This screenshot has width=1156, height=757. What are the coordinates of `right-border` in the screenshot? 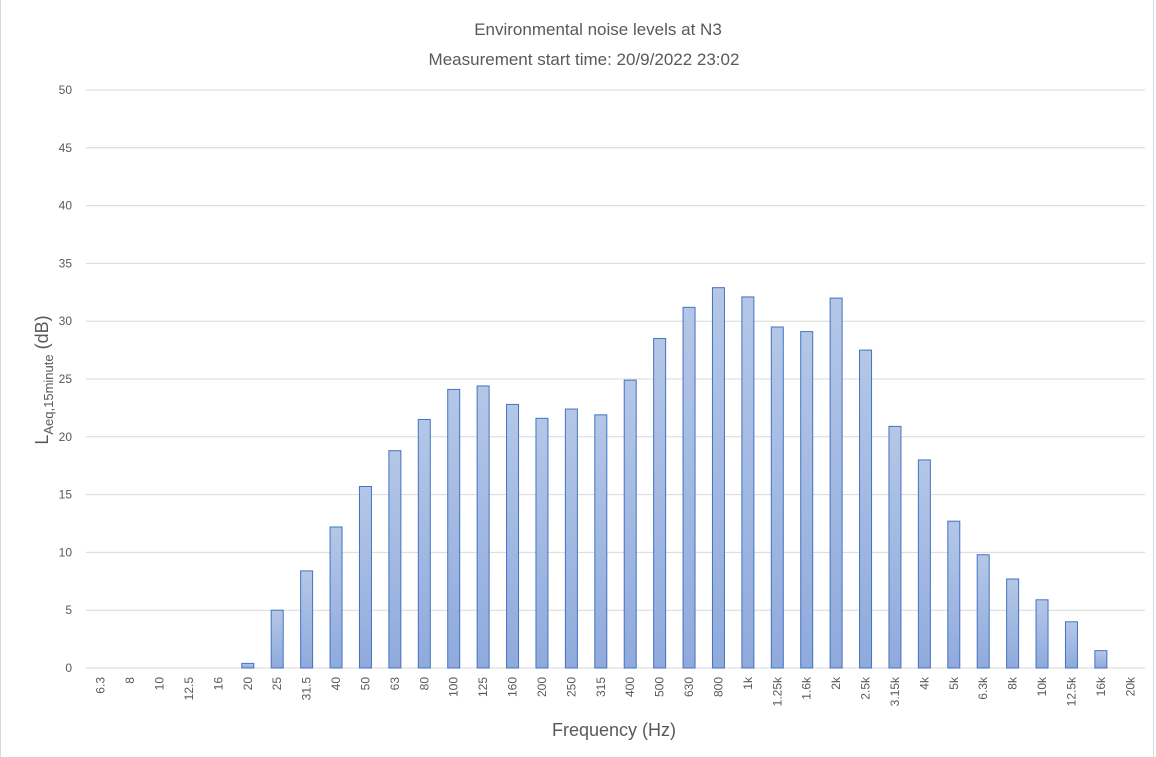 It's located at (1153, 378).